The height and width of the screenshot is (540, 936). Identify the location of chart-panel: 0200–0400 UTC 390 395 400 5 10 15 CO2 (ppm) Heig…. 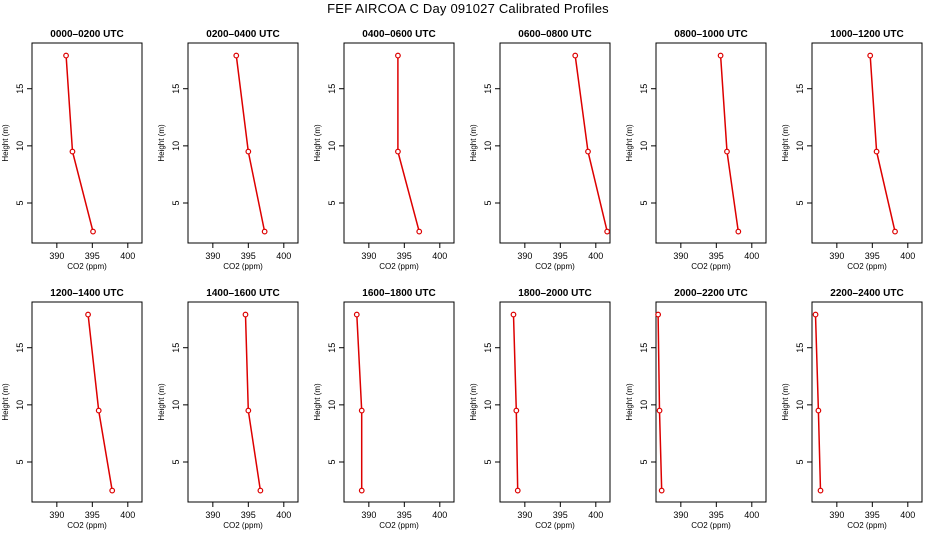
(228, 150).